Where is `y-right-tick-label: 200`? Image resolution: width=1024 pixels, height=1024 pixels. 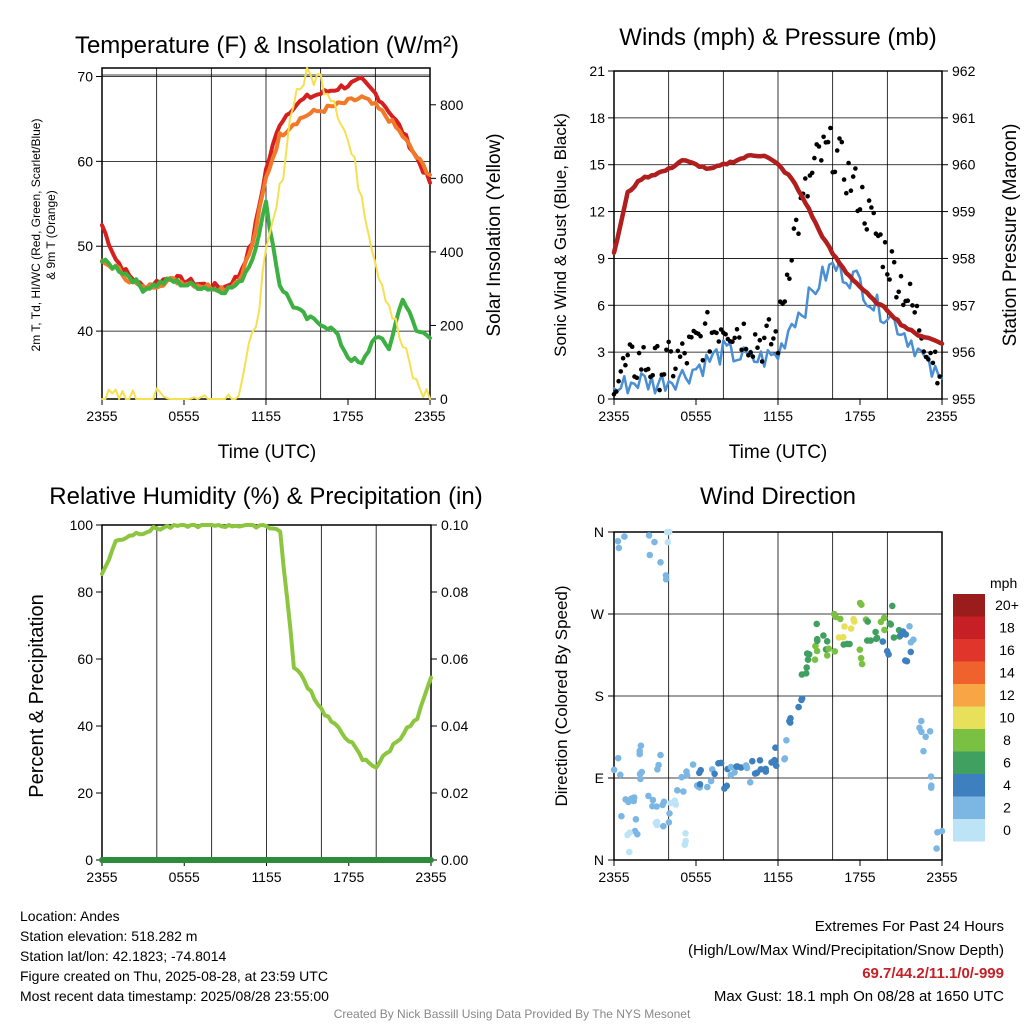
y-right-tick-label: 200 is located at coordinates (452, 325).